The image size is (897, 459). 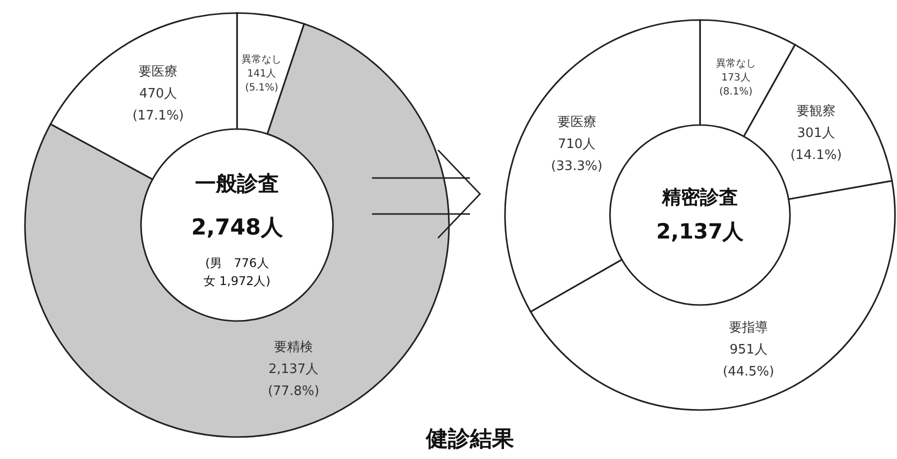 What do you see at coordinates (748, 361) in the screenshot?
I see `data-label: 951人 (44.5%)` at bounding box center [748, 361].